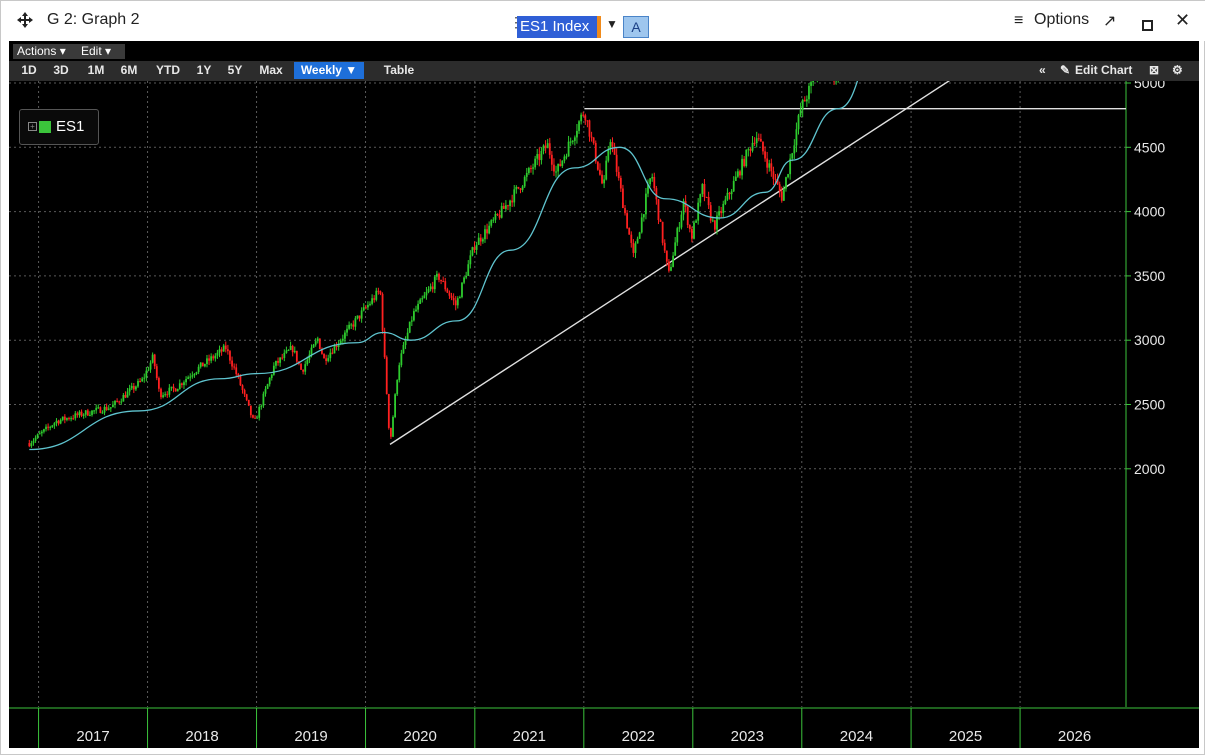 The width and height of the screenshot is (1205, 755). Describe the element at coordinates (37, 51) in the screenshot. I see `actions-menu-label: Actions` at that location.